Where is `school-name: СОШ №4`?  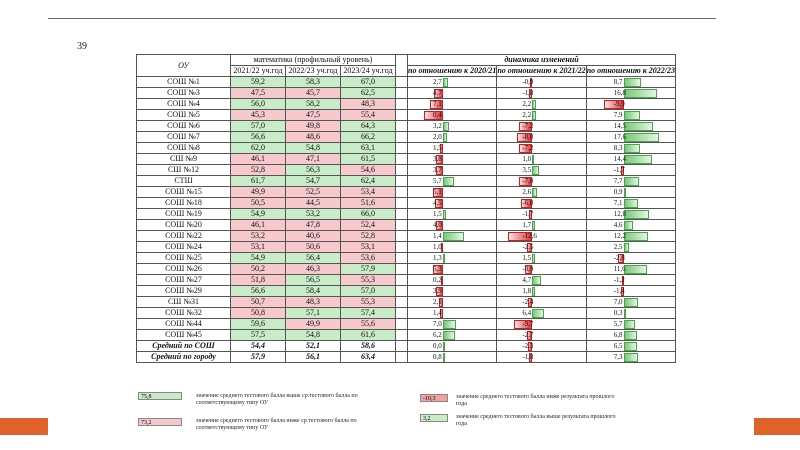 school-name: СОШ №4 is located at coordinates (183, 104).